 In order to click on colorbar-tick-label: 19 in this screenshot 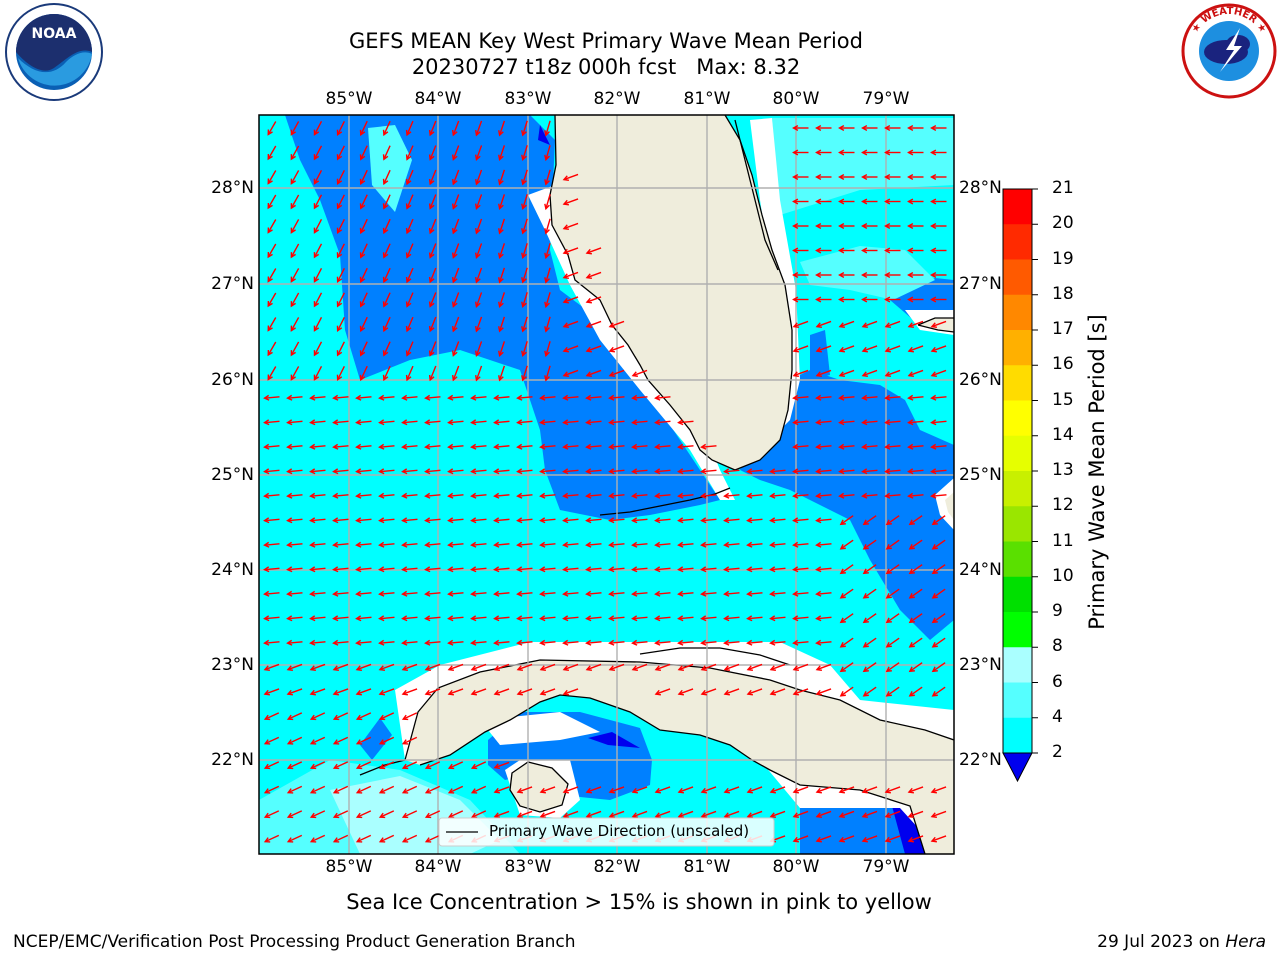, I will do `click(1063, 258)`.